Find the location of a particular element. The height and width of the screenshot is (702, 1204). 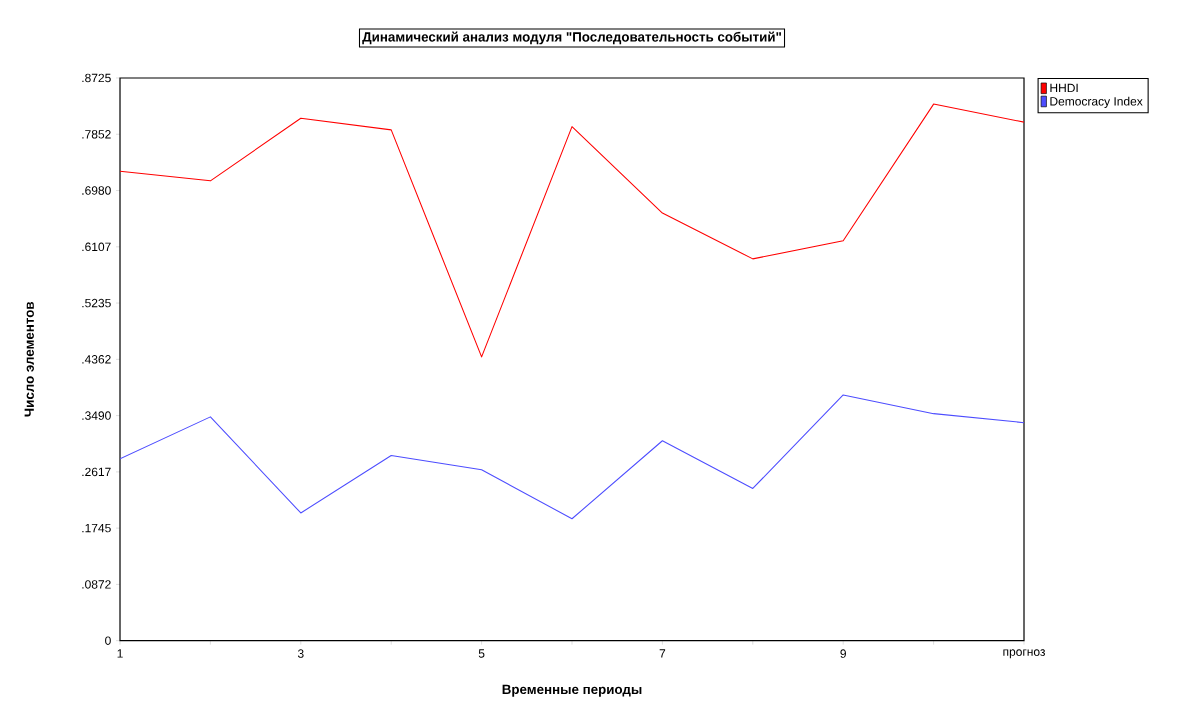

y-axis-title: Число элементов is located at coordinates (29, 359).